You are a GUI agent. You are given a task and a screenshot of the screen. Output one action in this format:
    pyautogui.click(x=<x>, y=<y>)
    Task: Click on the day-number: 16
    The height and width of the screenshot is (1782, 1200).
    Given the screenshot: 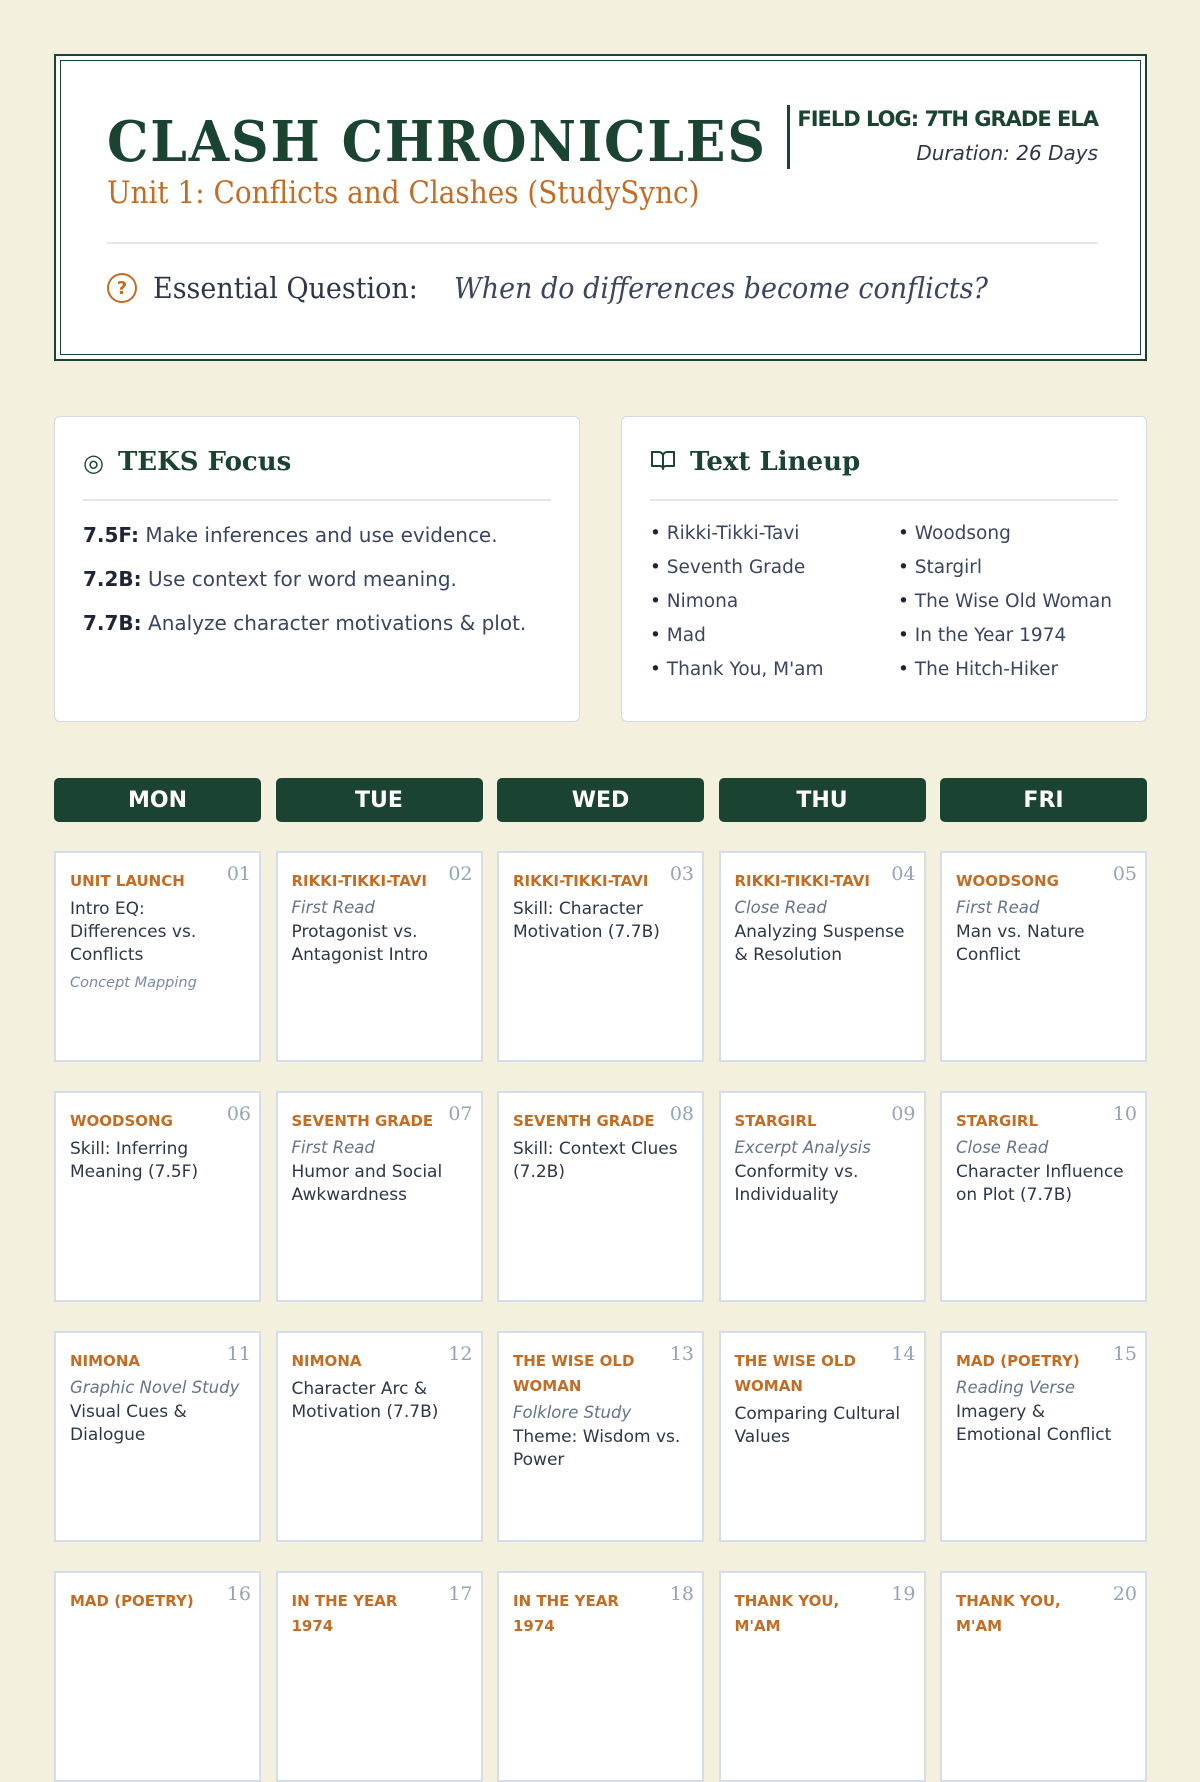 What is the action you would take?
    pyautogui.click(x=238, y=1594)
    